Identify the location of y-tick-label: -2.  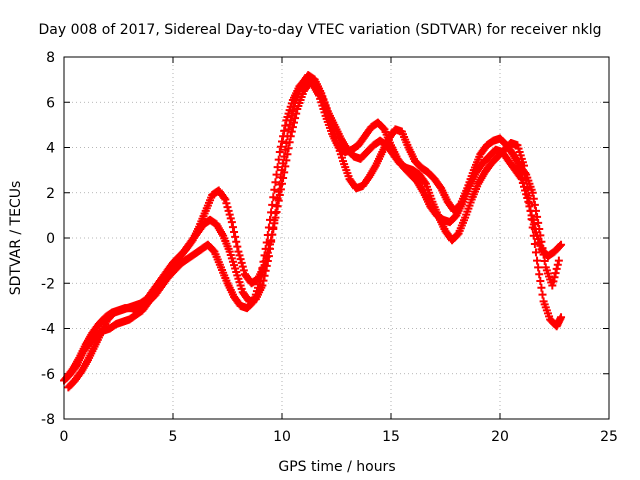
(48, 284).